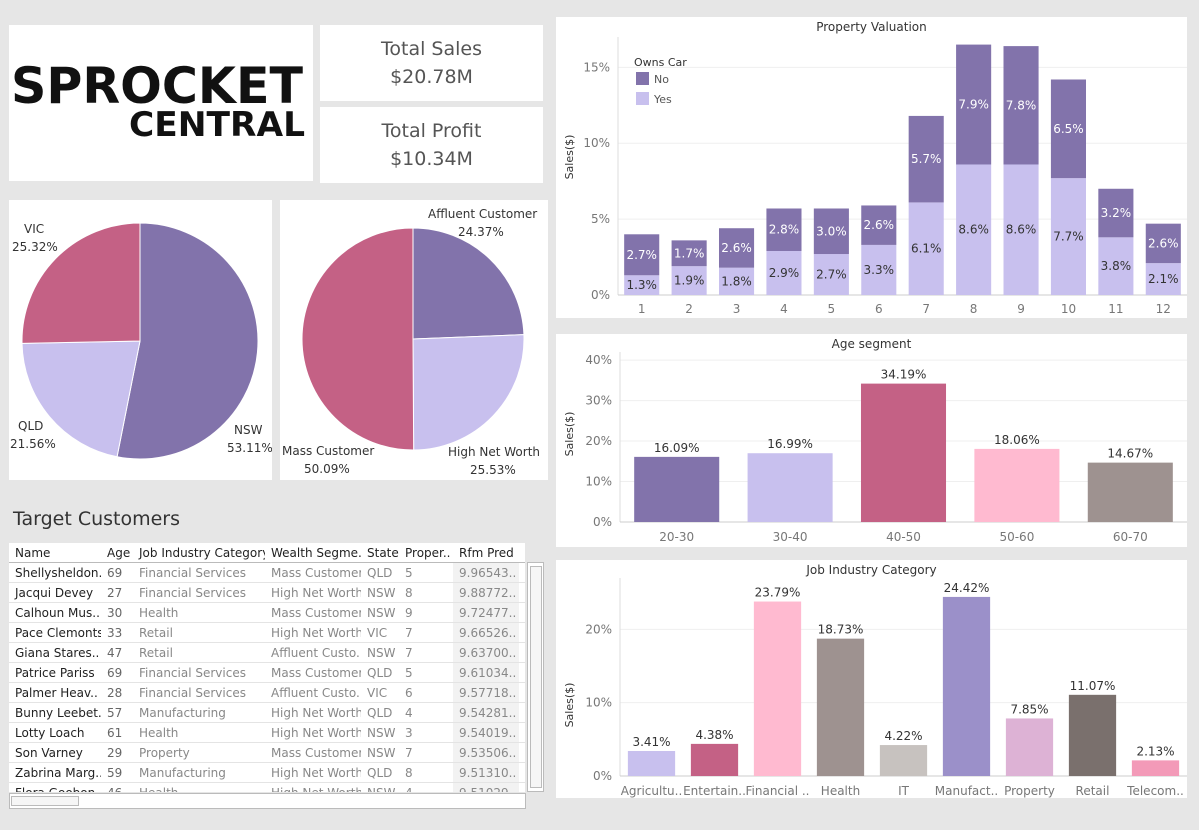 Image resolution: width=1199 pixels, height=830 pixels. I want to click on column-header: Name, so click(55, 552).